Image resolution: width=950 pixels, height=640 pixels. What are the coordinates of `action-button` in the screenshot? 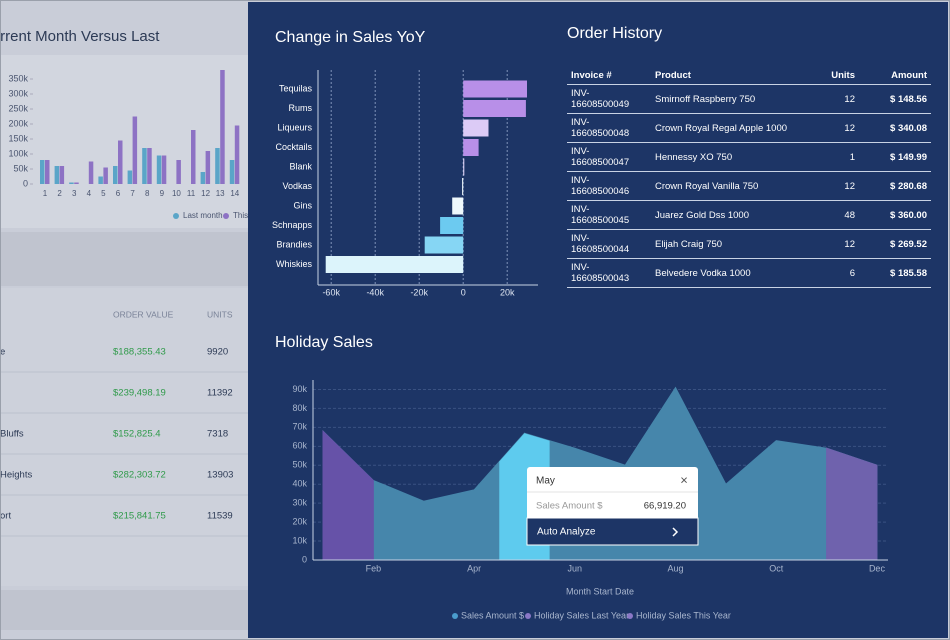 It's located at (612, 531).